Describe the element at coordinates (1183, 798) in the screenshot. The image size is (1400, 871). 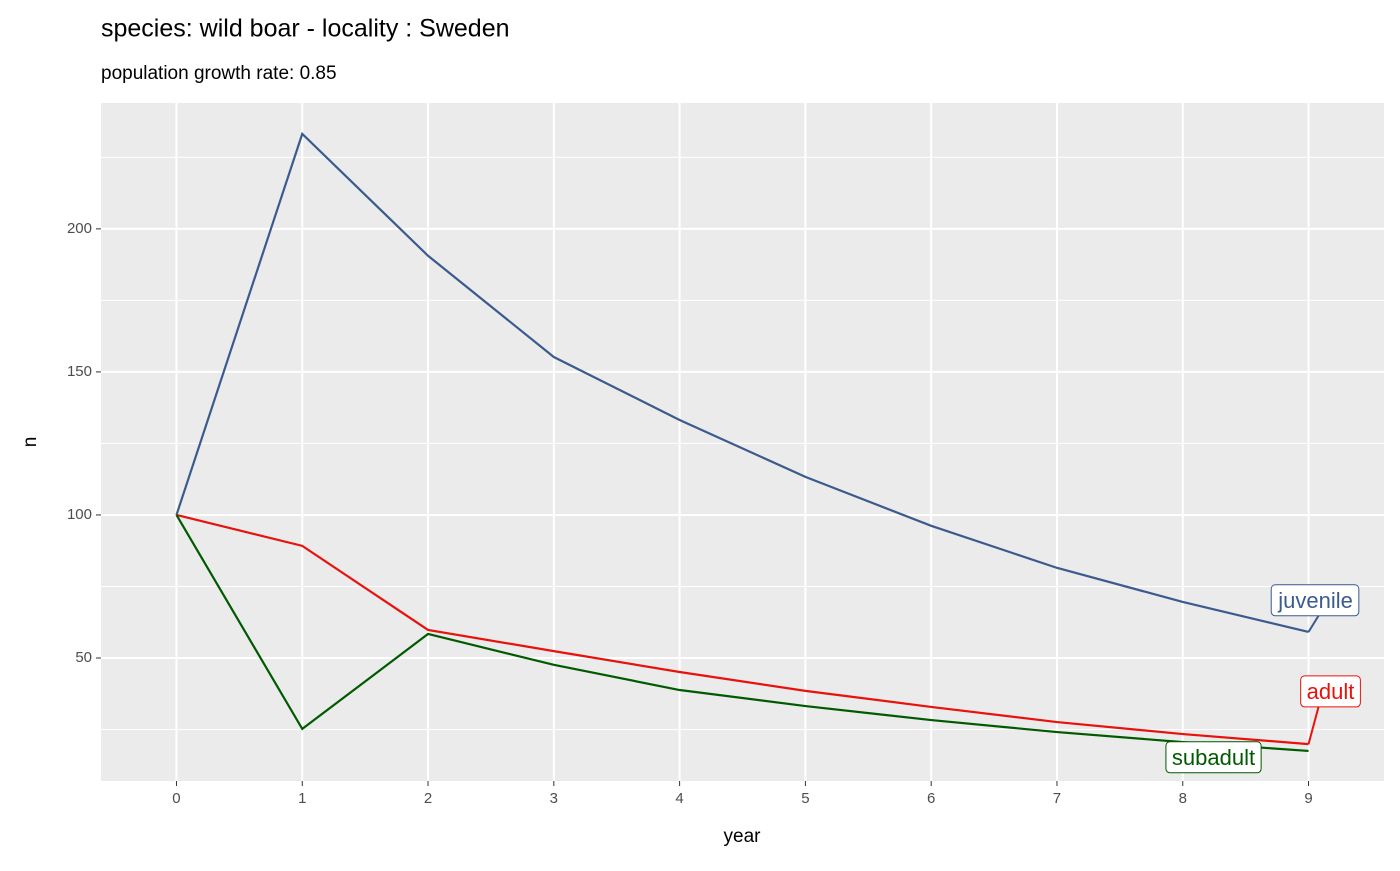
I see `x-tick-label: 8` at that location.